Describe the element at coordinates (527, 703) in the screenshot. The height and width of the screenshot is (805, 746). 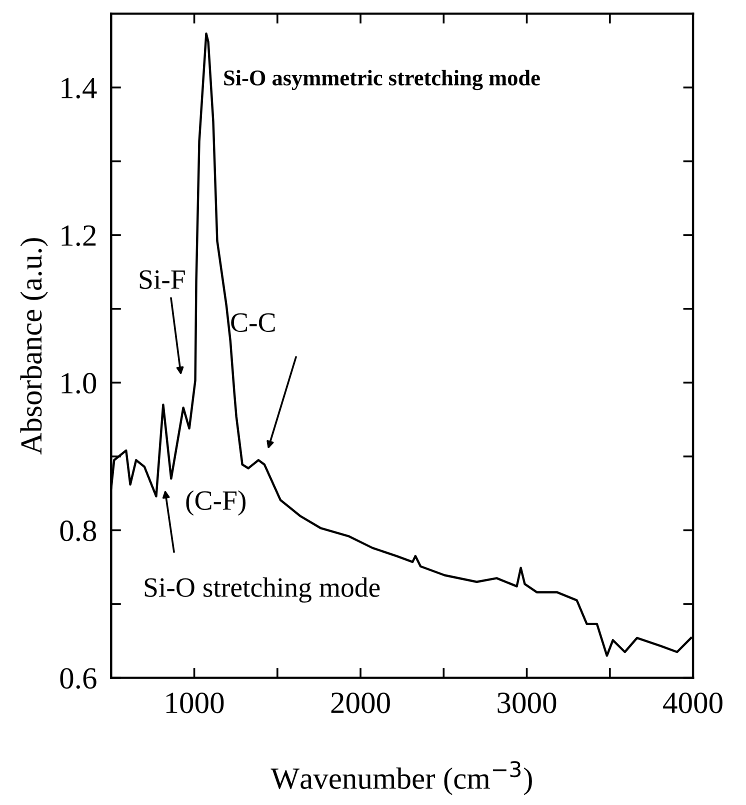
I see `x-tick-label: 3000` at that location.